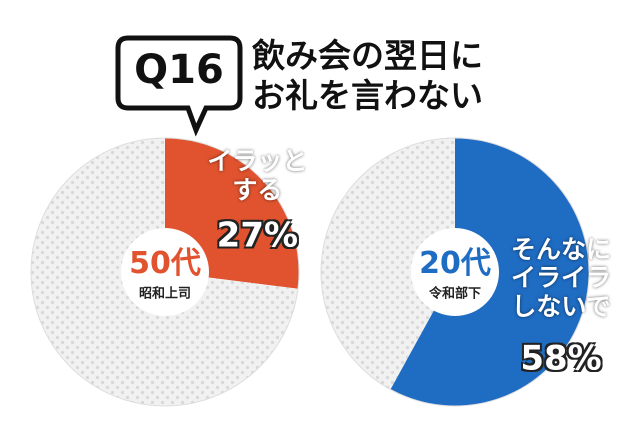 This screenshot has width=640, height=447. I want to click on title: 飲み会の翌日に お礼を言わない, so click(367, 76).